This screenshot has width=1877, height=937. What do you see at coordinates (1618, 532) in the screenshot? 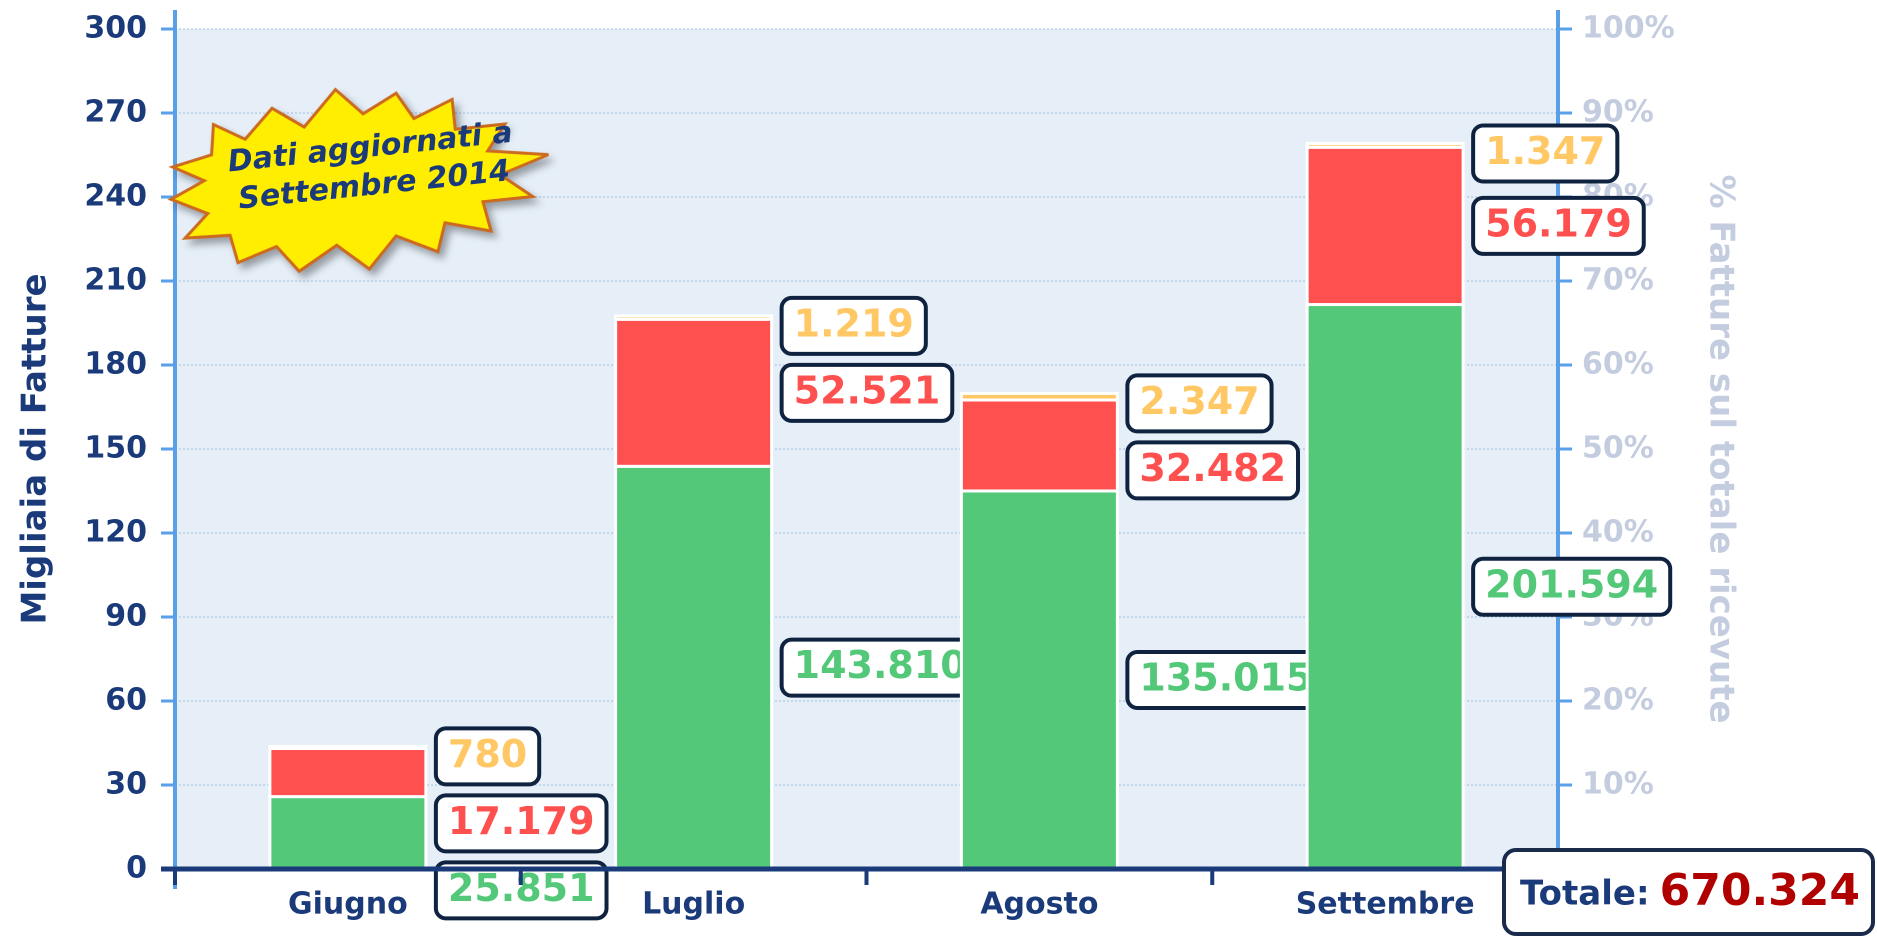
I see `y2-tick-label: 40%` at bounding box center [1618, 532].